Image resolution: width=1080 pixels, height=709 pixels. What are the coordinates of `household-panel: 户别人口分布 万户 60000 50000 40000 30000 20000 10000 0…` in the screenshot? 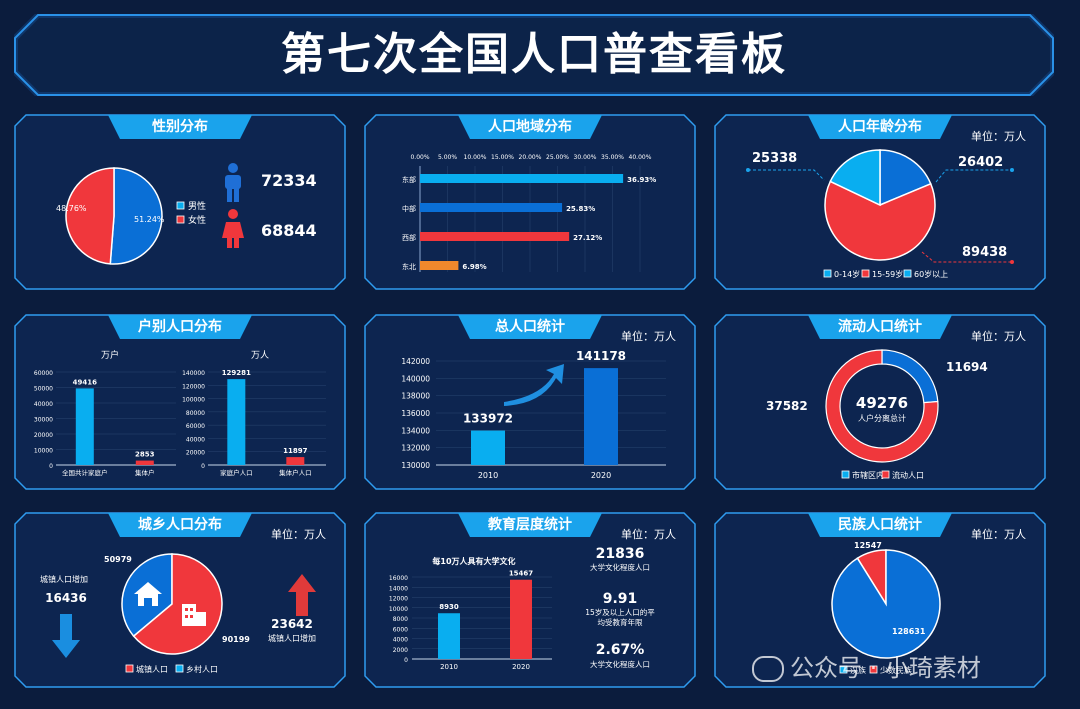 It's located at (180, 402).